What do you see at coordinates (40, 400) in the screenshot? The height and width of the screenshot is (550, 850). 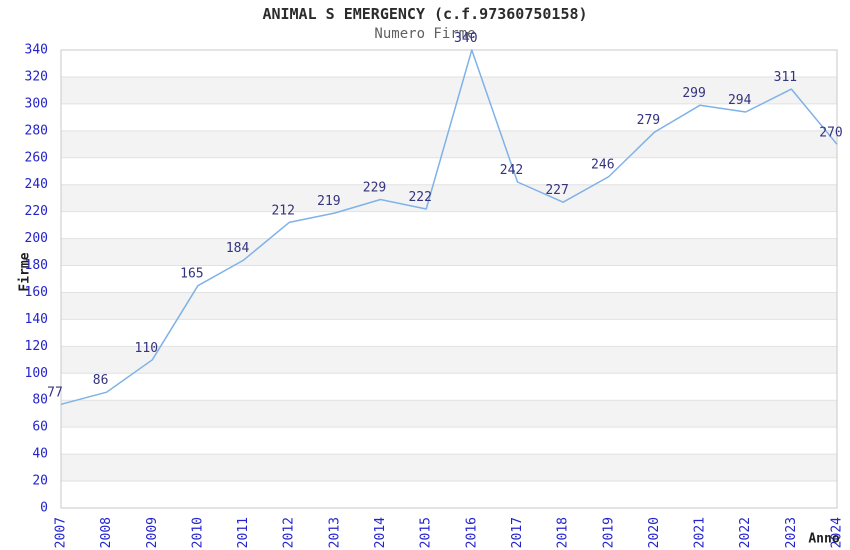 I see `y-tick-label: 80` at bounding box center [40, 400].